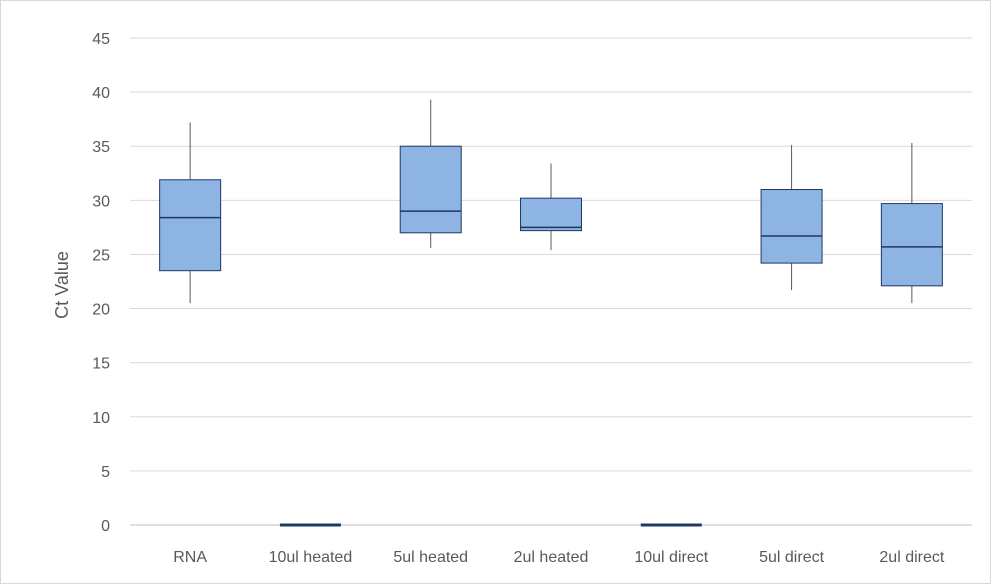 The width and height of the screenshot is (991, 584). I want to click on y-tick-label: 5, so click(105, 472).